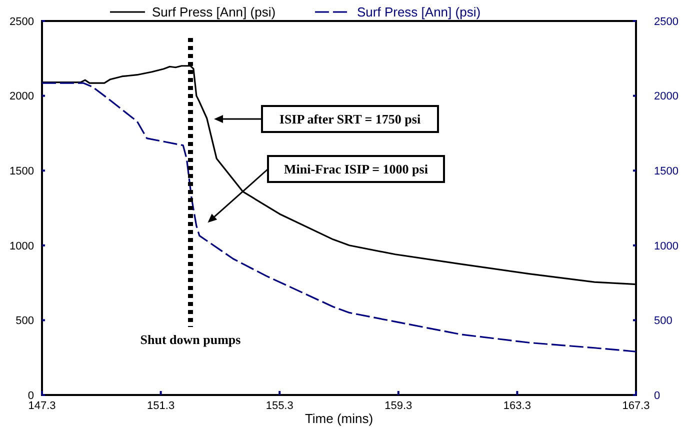  What do you see at coordinates (657, 396) in the screenshot?
I see `y2-tick-label: 0` at bounding box center [657, 396].